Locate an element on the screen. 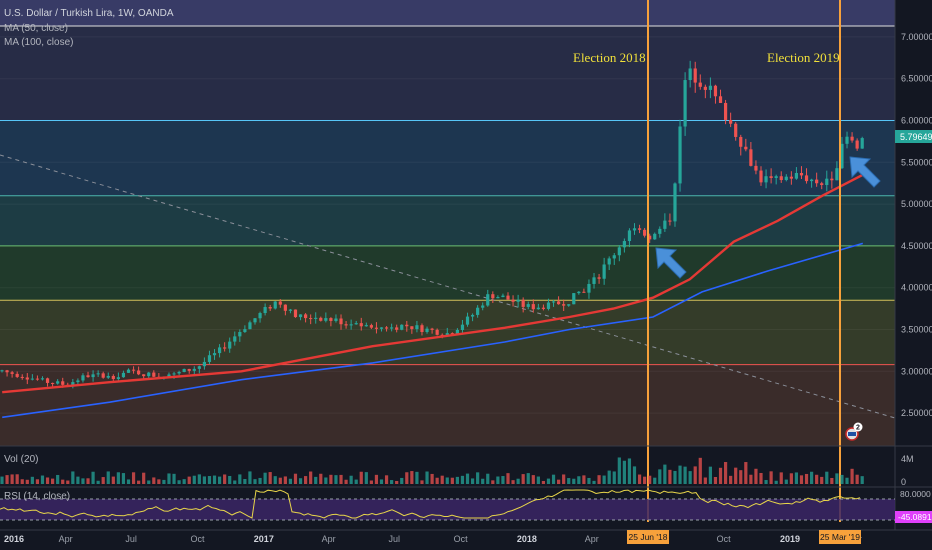  annotation-election-2018: Election 2018 is located at coordinates (609, 57).